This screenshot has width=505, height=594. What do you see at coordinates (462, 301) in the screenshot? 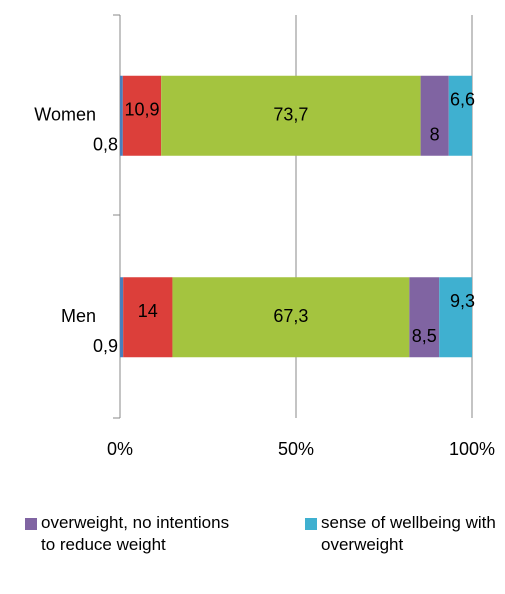
I see `data-label: 9,3` at bounding box center [462, 301].